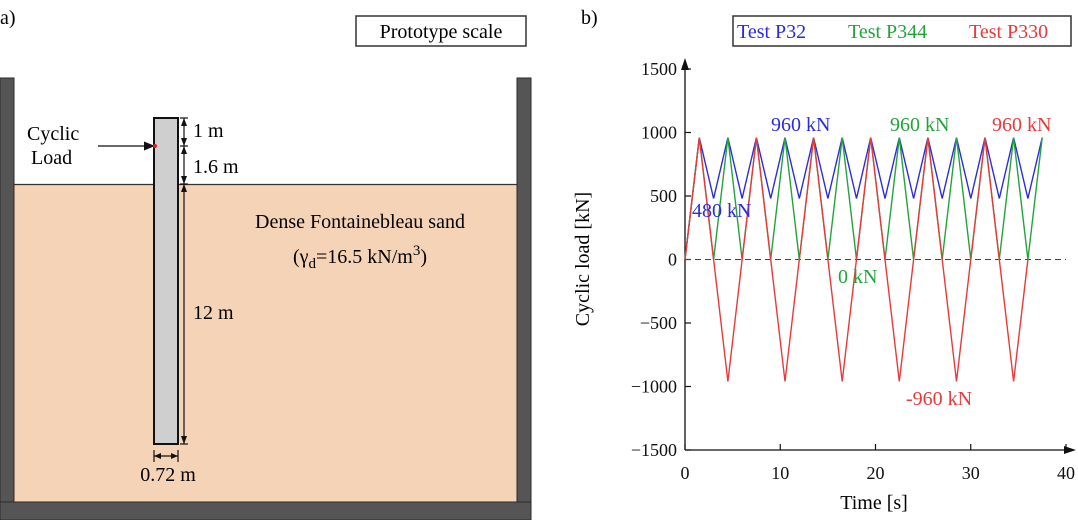 The image size is (1078, 520). Describe the element at coordinates (857, 277) in the screenshot. I see `annot-green-min: 0 kN` at that location.